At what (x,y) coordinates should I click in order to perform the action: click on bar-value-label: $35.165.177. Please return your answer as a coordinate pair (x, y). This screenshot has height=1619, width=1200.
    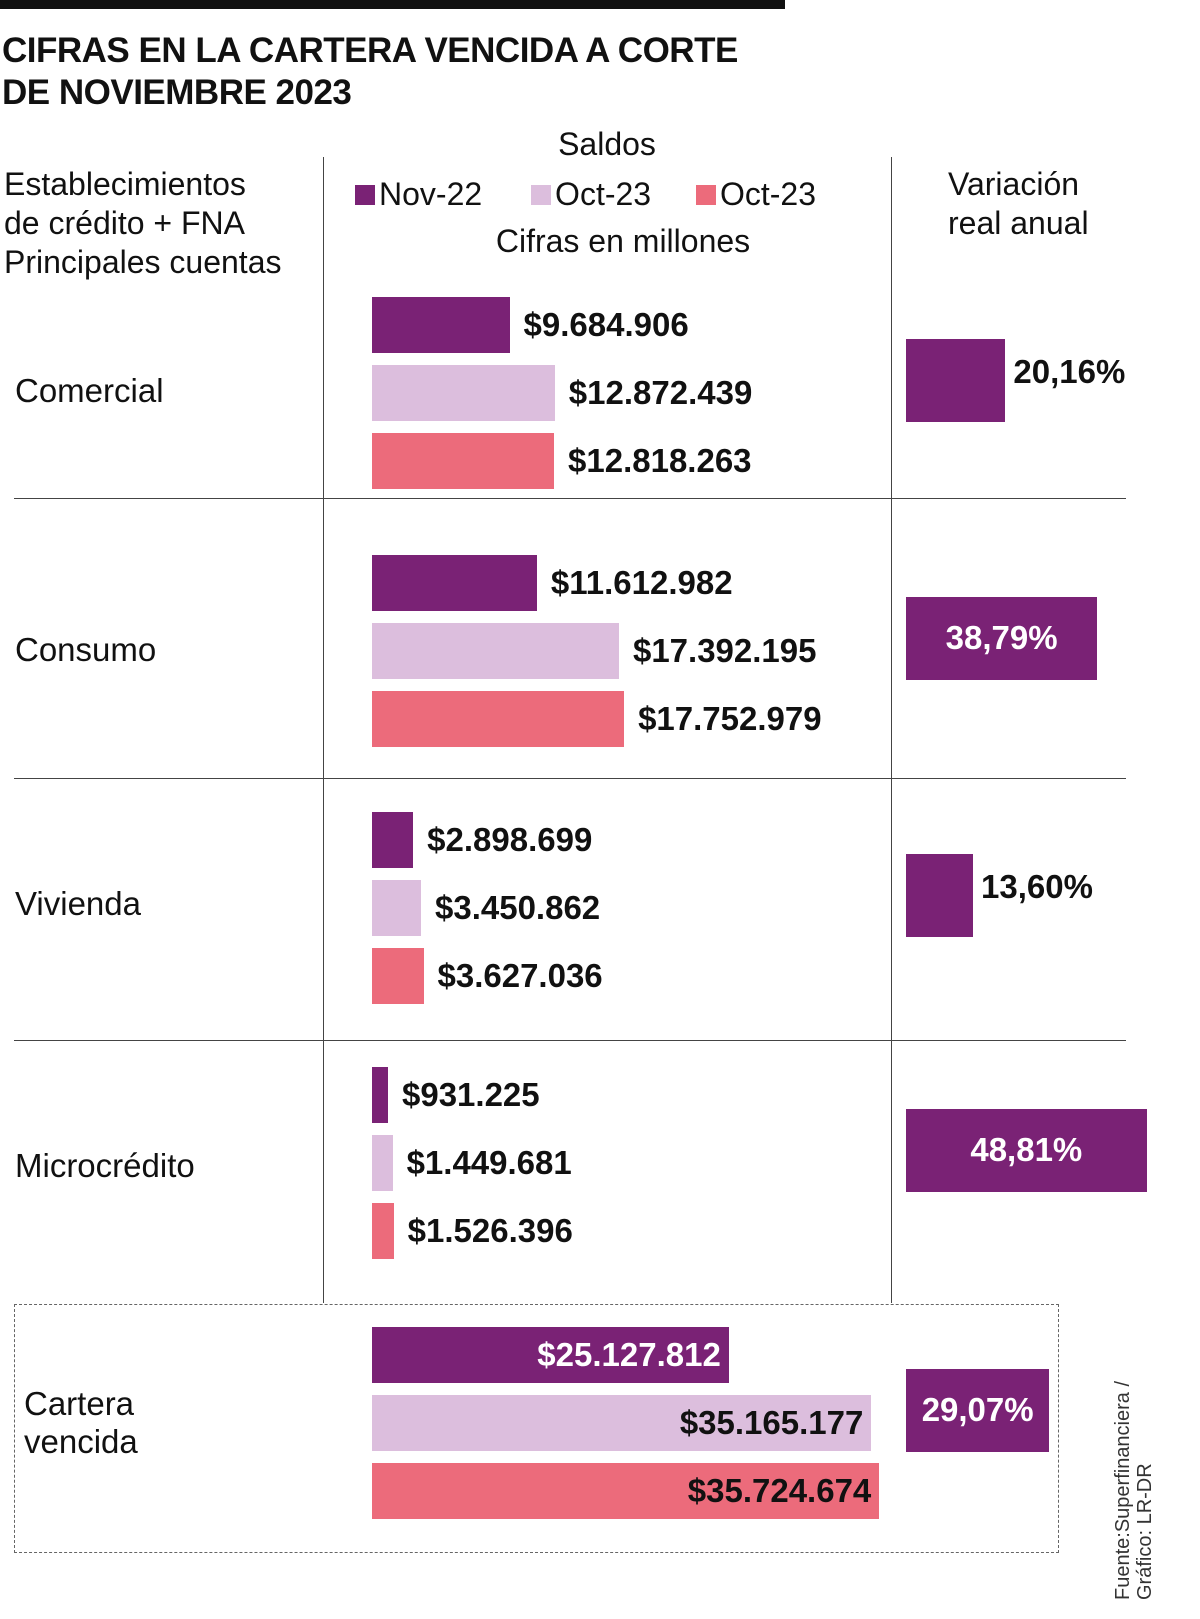
    Looking at the image, I should click on (771, 1422).